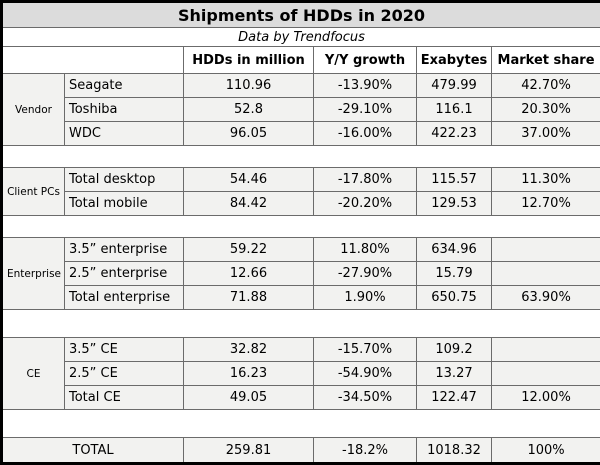  I want to click on hdds-value: 110.96, so click(249, 86).